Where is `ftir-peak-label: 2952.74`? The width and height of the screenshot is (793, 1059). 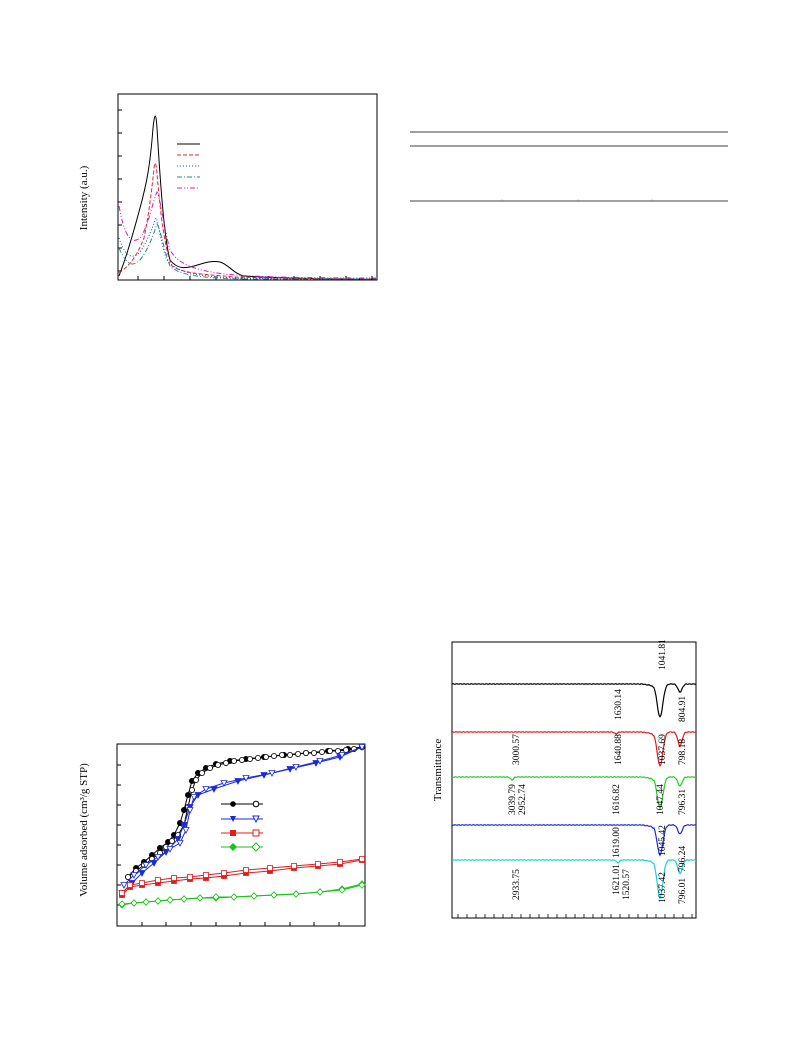
ftir-peak-label: 2952.74 is located at coordinates (523, 799).